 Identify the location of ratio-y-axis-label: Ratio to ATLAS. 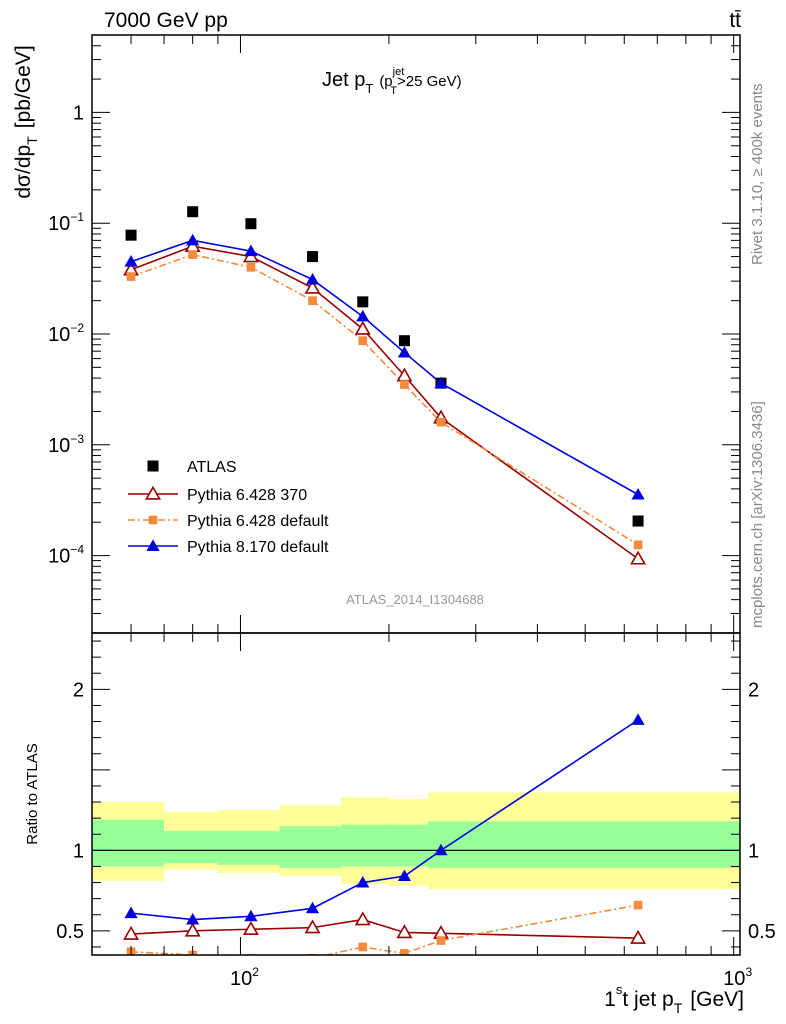
(32, 793).